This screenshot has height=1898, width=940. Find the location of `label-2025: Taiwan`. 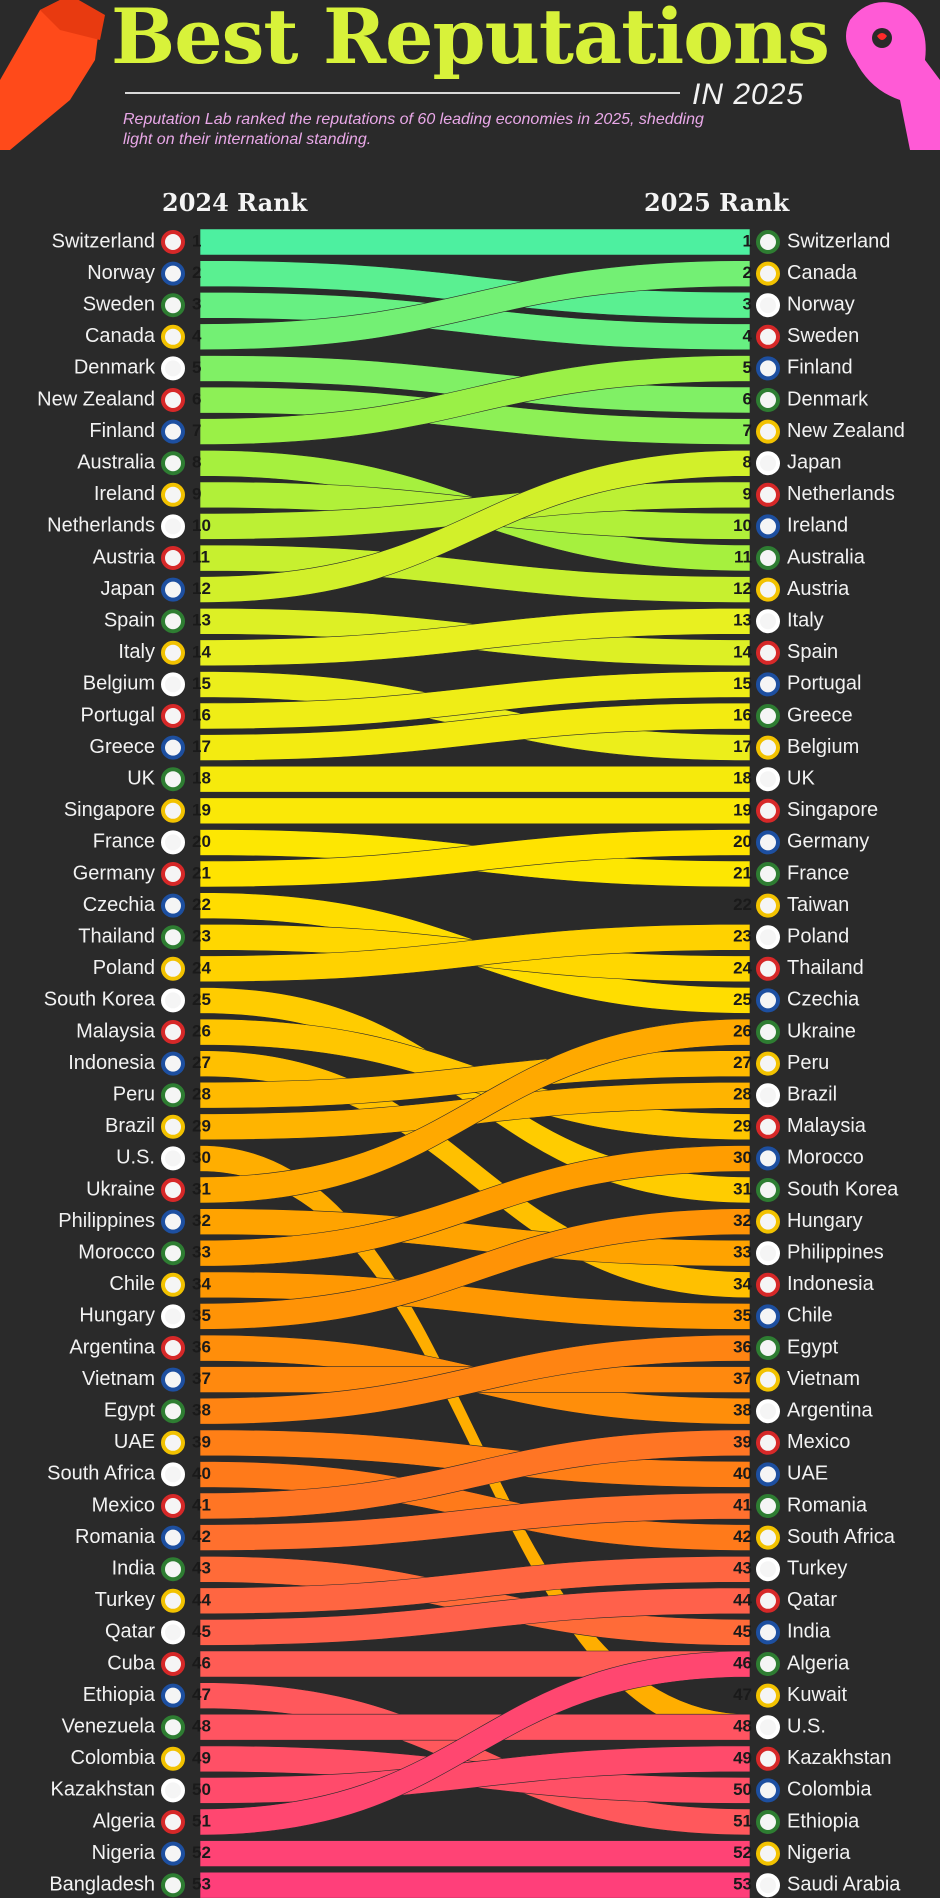

label-2025: Taiwan is located at coordinates (818, 905).